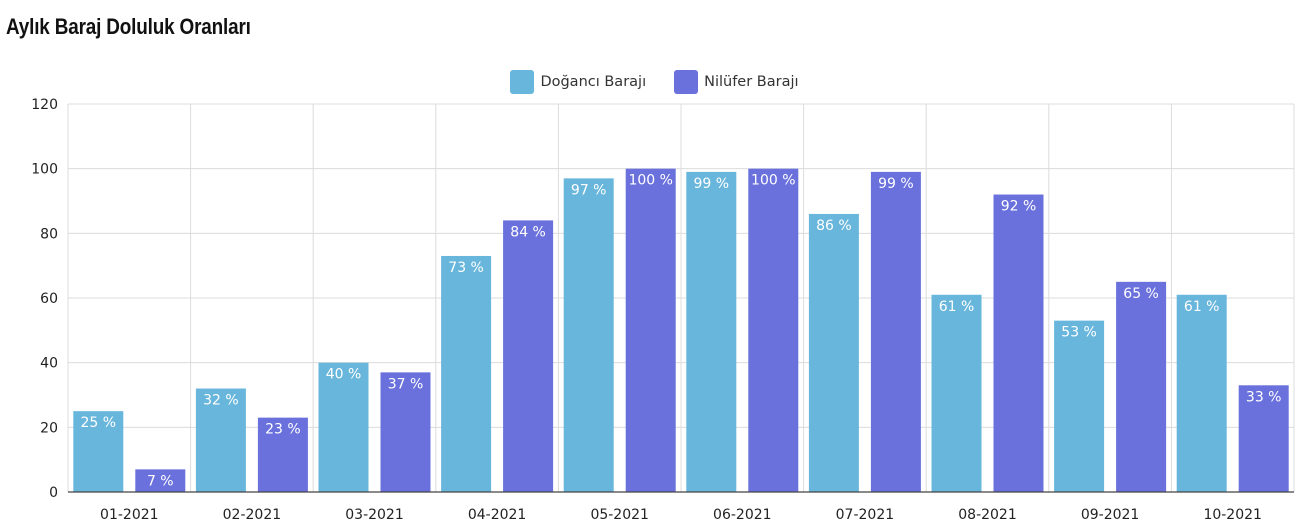  Describe the element at coordinates (283, 430) in the screenshot. I see `data-label: 23 %` at that location.